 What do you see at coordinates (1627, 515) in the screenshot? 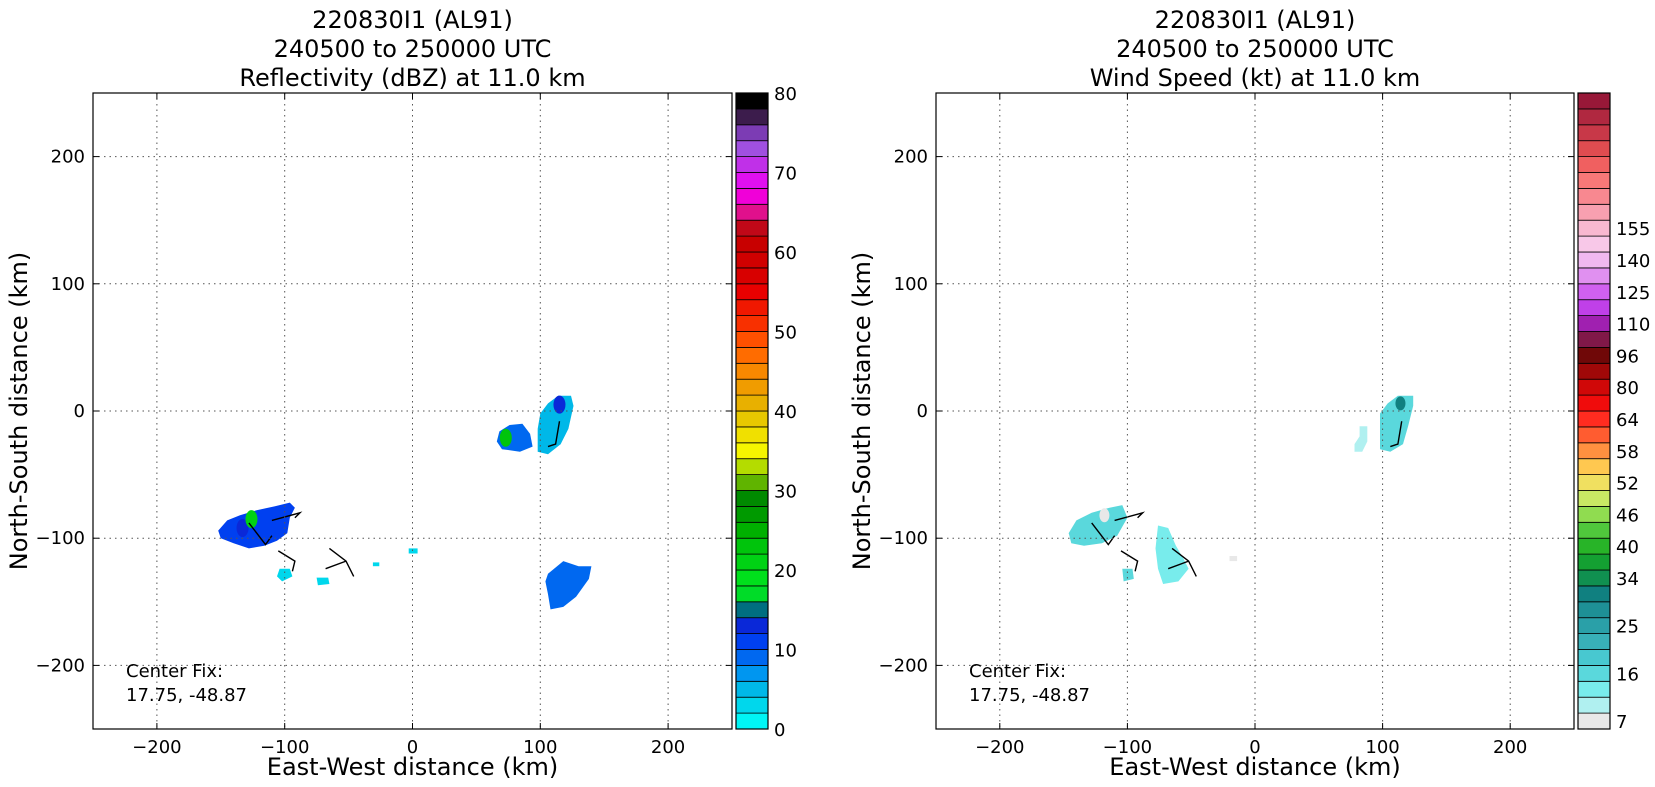
I see `colorbar-tick-label: 46` at bounding box center [1627, 515].